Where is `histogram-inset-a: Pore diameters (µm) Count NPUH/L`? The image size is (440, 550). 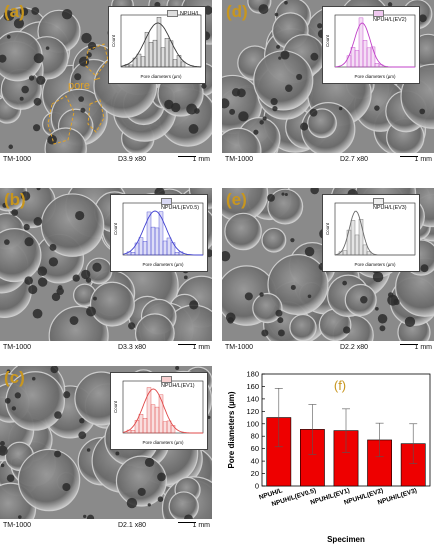 histogram-inset-a: Pore diameters (µm) Count NPUH/L is located at coordinates (157, 45).